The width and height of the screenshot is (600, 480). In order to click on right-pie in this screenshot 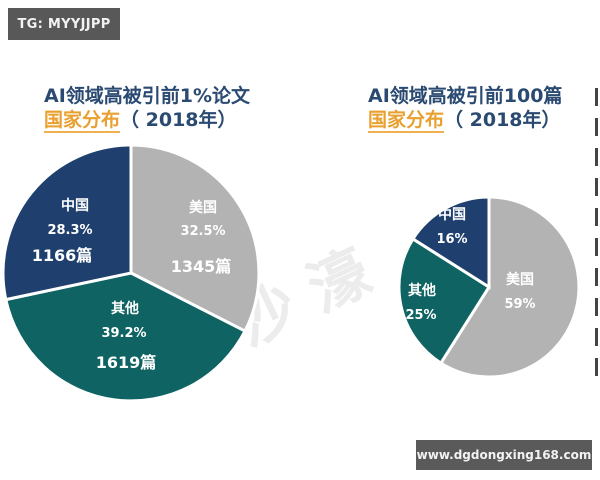, I will do `click(489, 287)`.